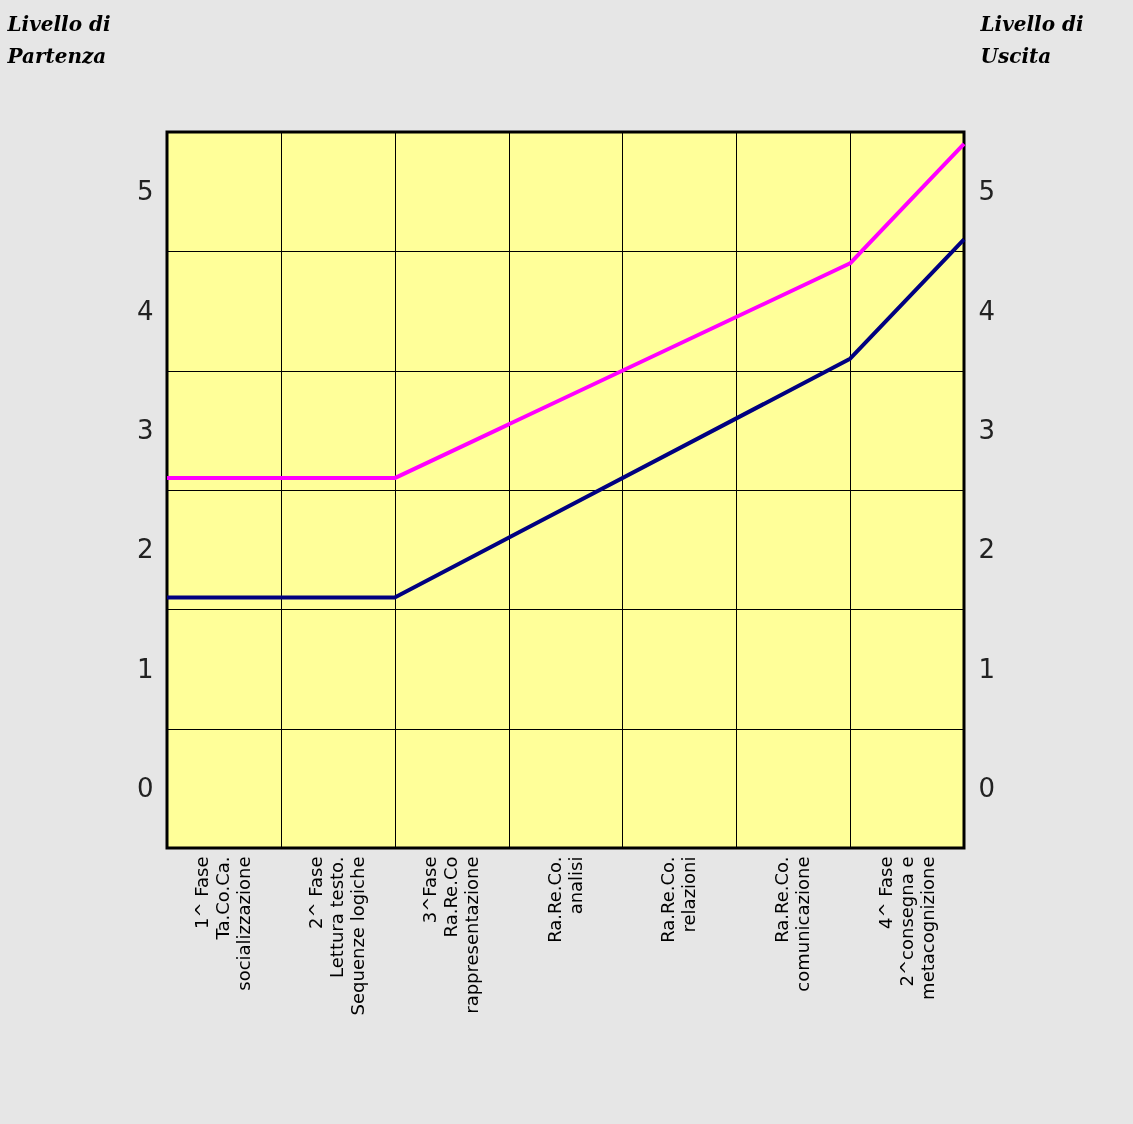 This screenshot has height=1124, width=1133. I want to click on y2-tick-label: 0, so click(987, 787).